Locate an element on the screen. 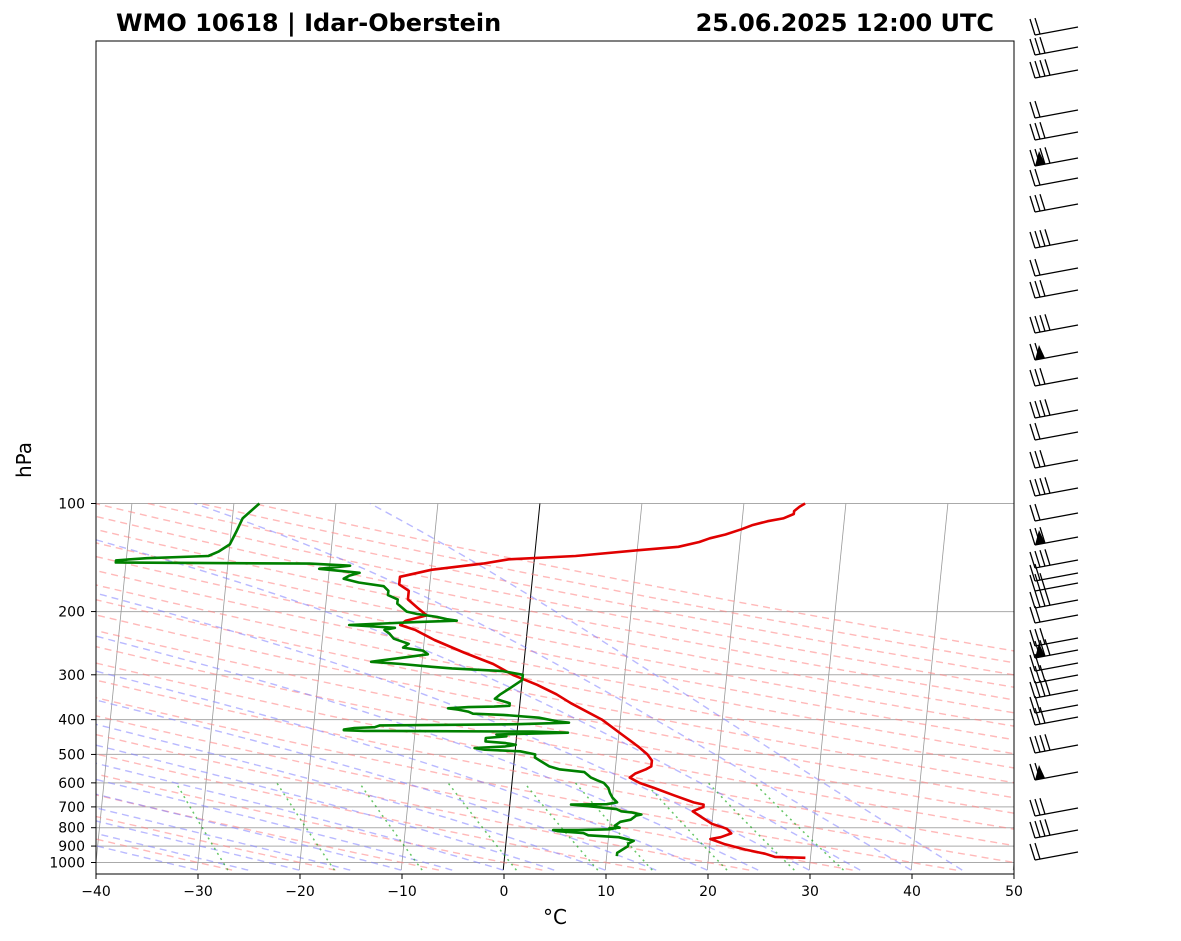 The height and width of the screenshot is (941, 1181). isotherm-line is located at coordinates (929, 687).